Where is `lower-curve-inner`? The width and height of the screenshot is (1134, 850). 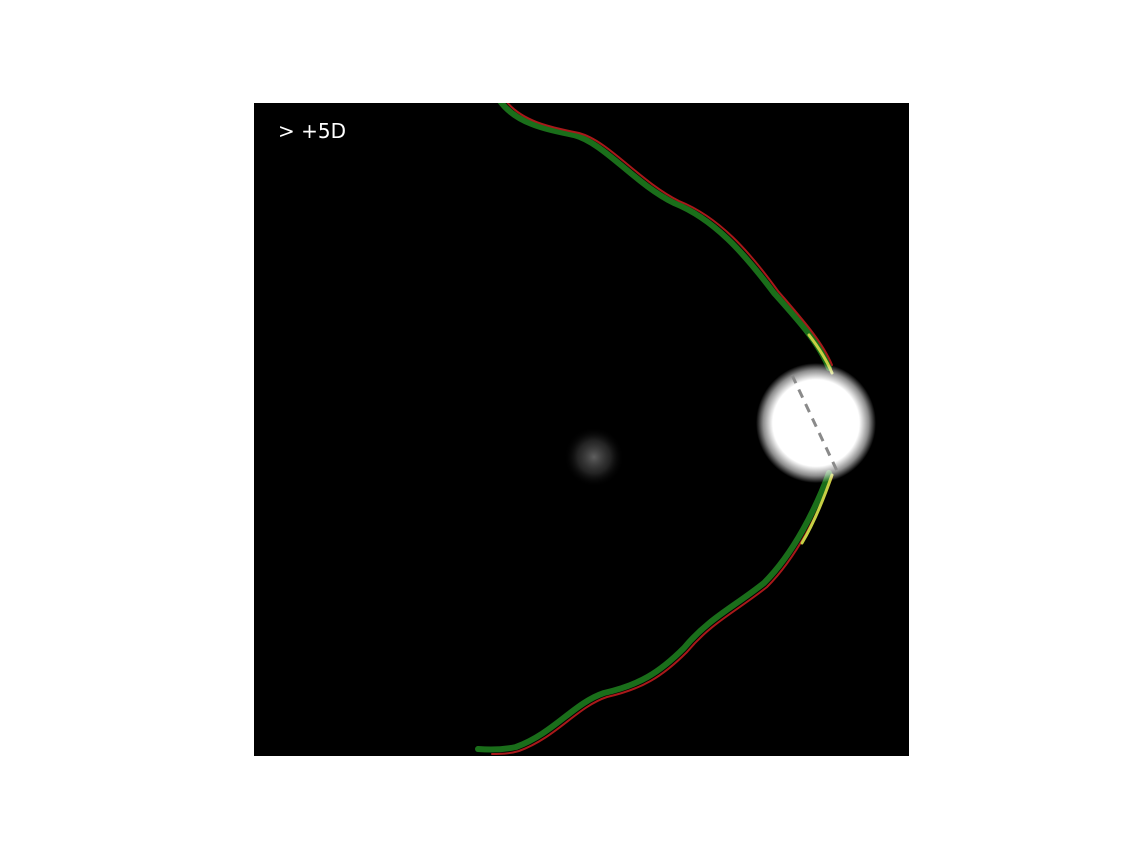
lower-curve-inner is located at coordinates (662, 615).